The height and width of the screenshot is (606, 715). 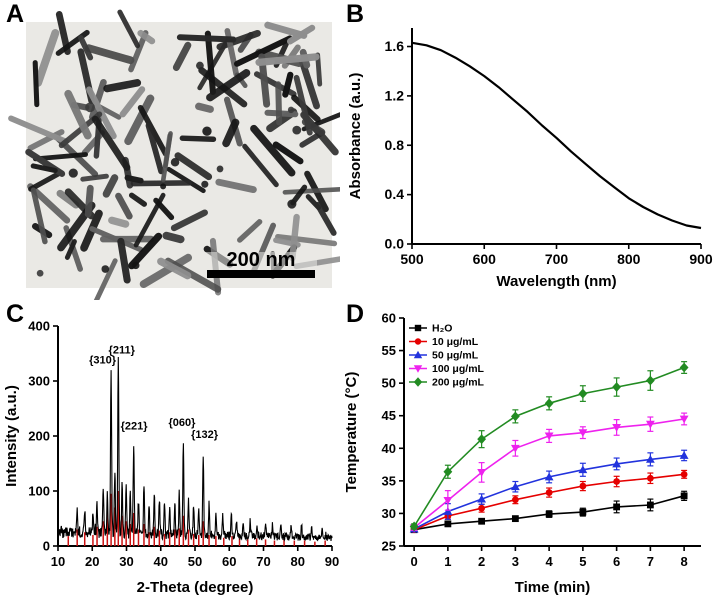 I want to click on hkl-label: {310}, so click(x=103, y=360).